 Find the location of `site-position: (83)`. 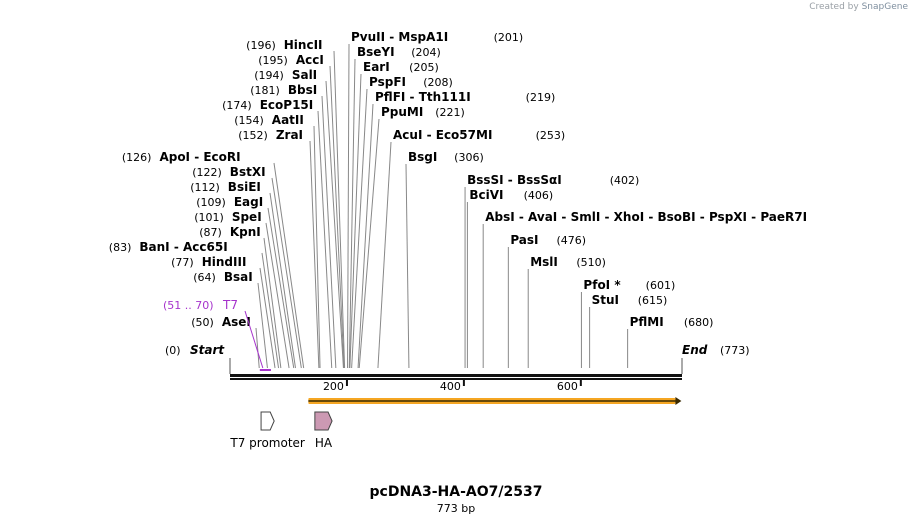

site-position: (83) is located at coordinates (120, 247).